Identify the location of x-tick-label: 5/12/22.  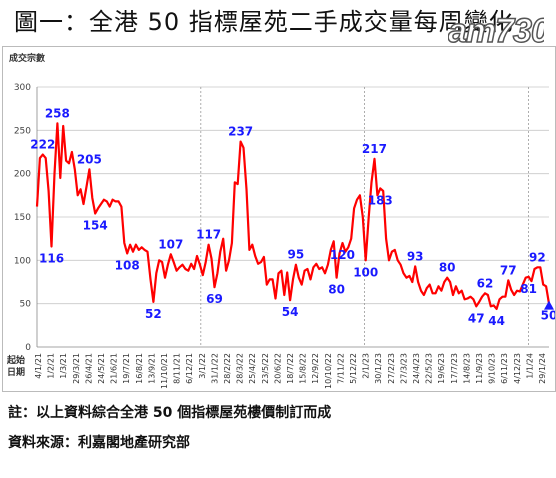
(353, 368).